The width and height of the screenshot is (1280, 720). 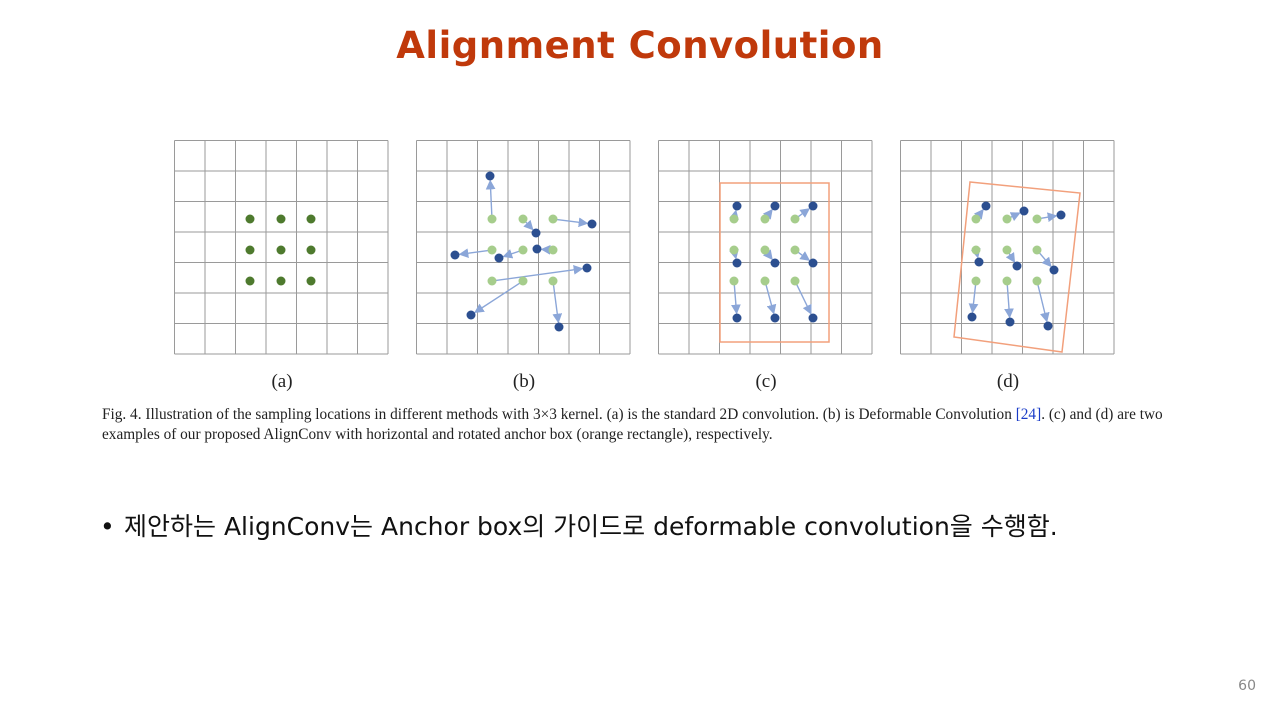 I want to click on panel-c-label: (c), so click(x=766, y=381).